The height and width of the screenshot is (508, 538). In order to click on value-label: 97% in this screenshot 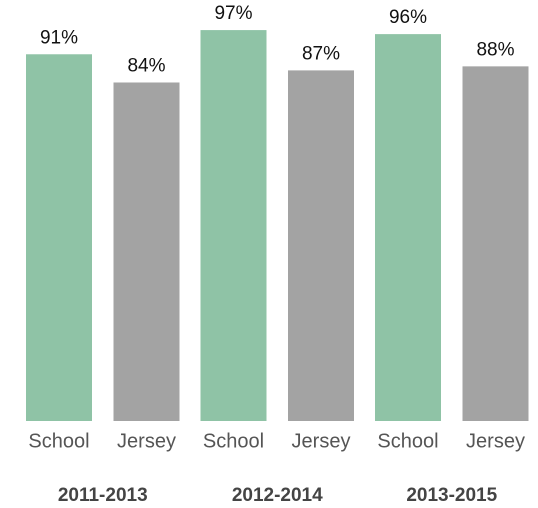, I will do `click(233, 13)`.